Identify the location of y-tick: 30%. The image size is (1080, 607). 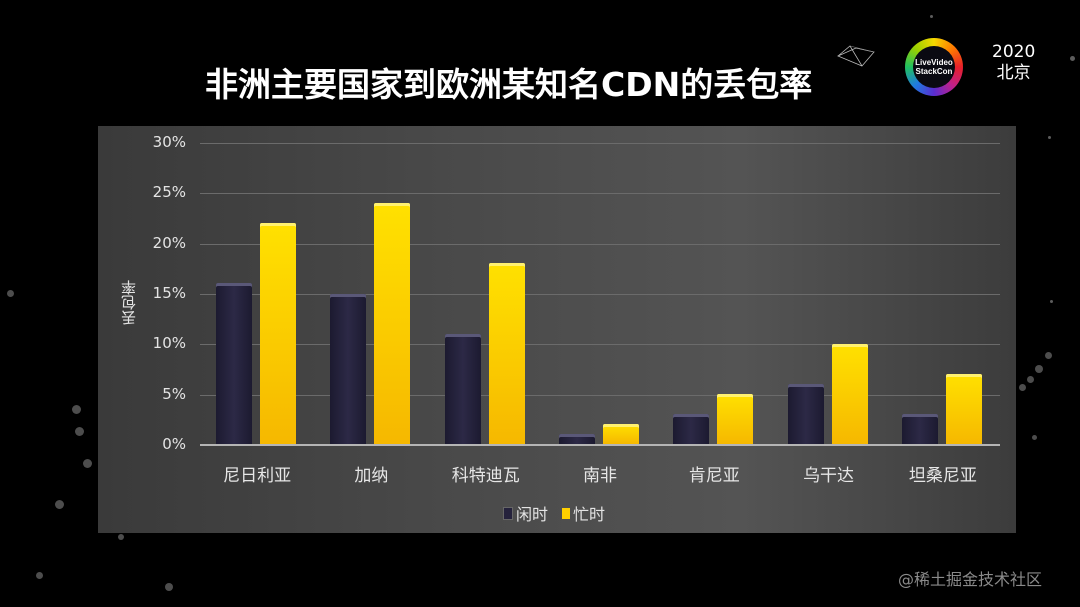
(169, 142).